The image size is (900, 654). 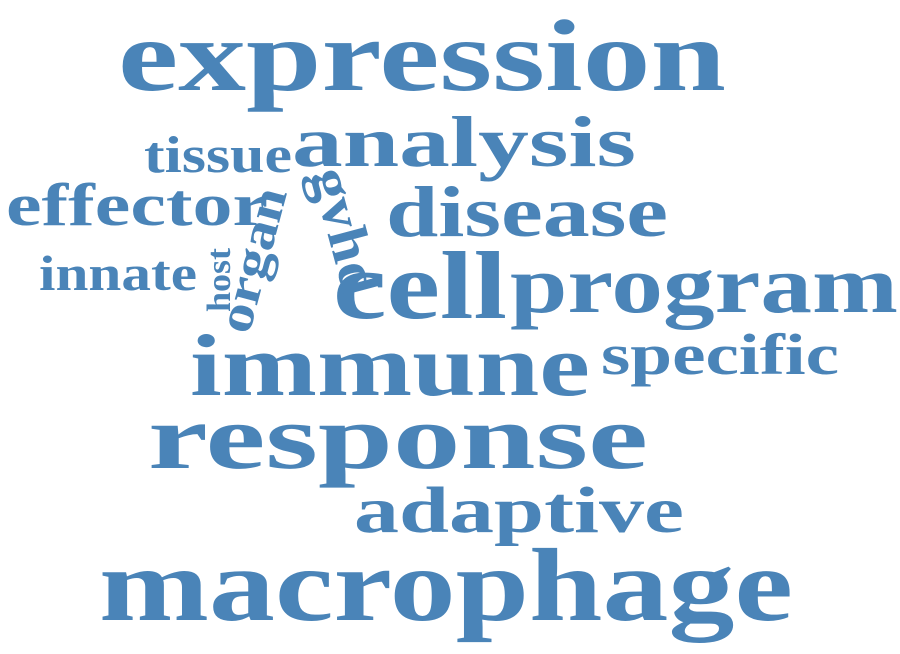 I want to click on word-effector: effector, so click(x=137, y=205).